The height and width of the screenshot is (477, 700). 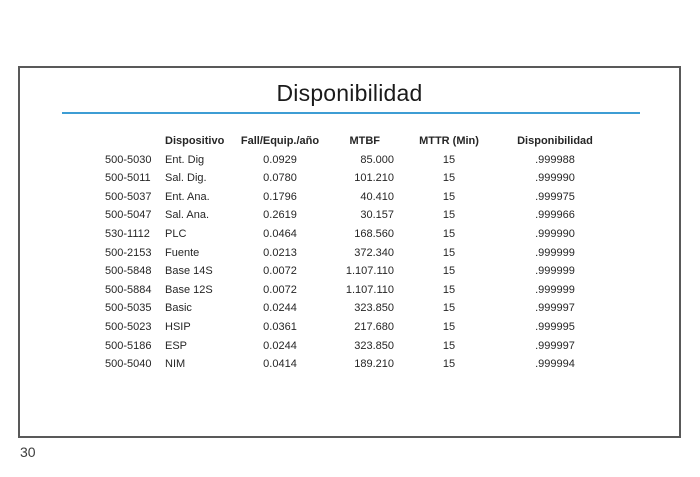 I want to click on table-cell: 189.210, so click(x=374, y=364).